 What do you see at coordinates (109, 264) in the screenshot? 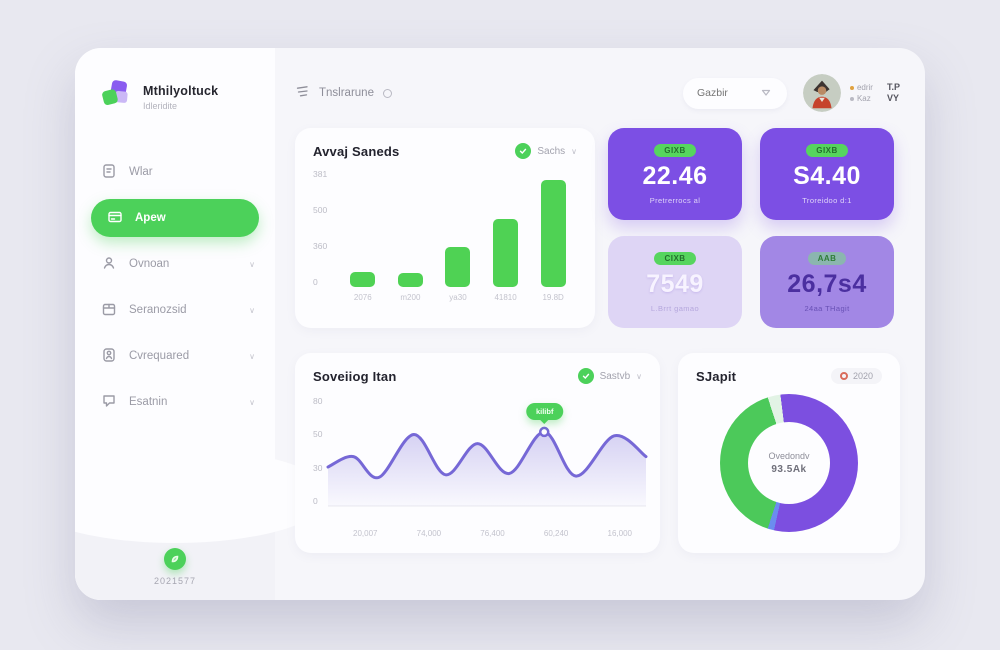
I see `user-icon` at bounding box center [109, 264].